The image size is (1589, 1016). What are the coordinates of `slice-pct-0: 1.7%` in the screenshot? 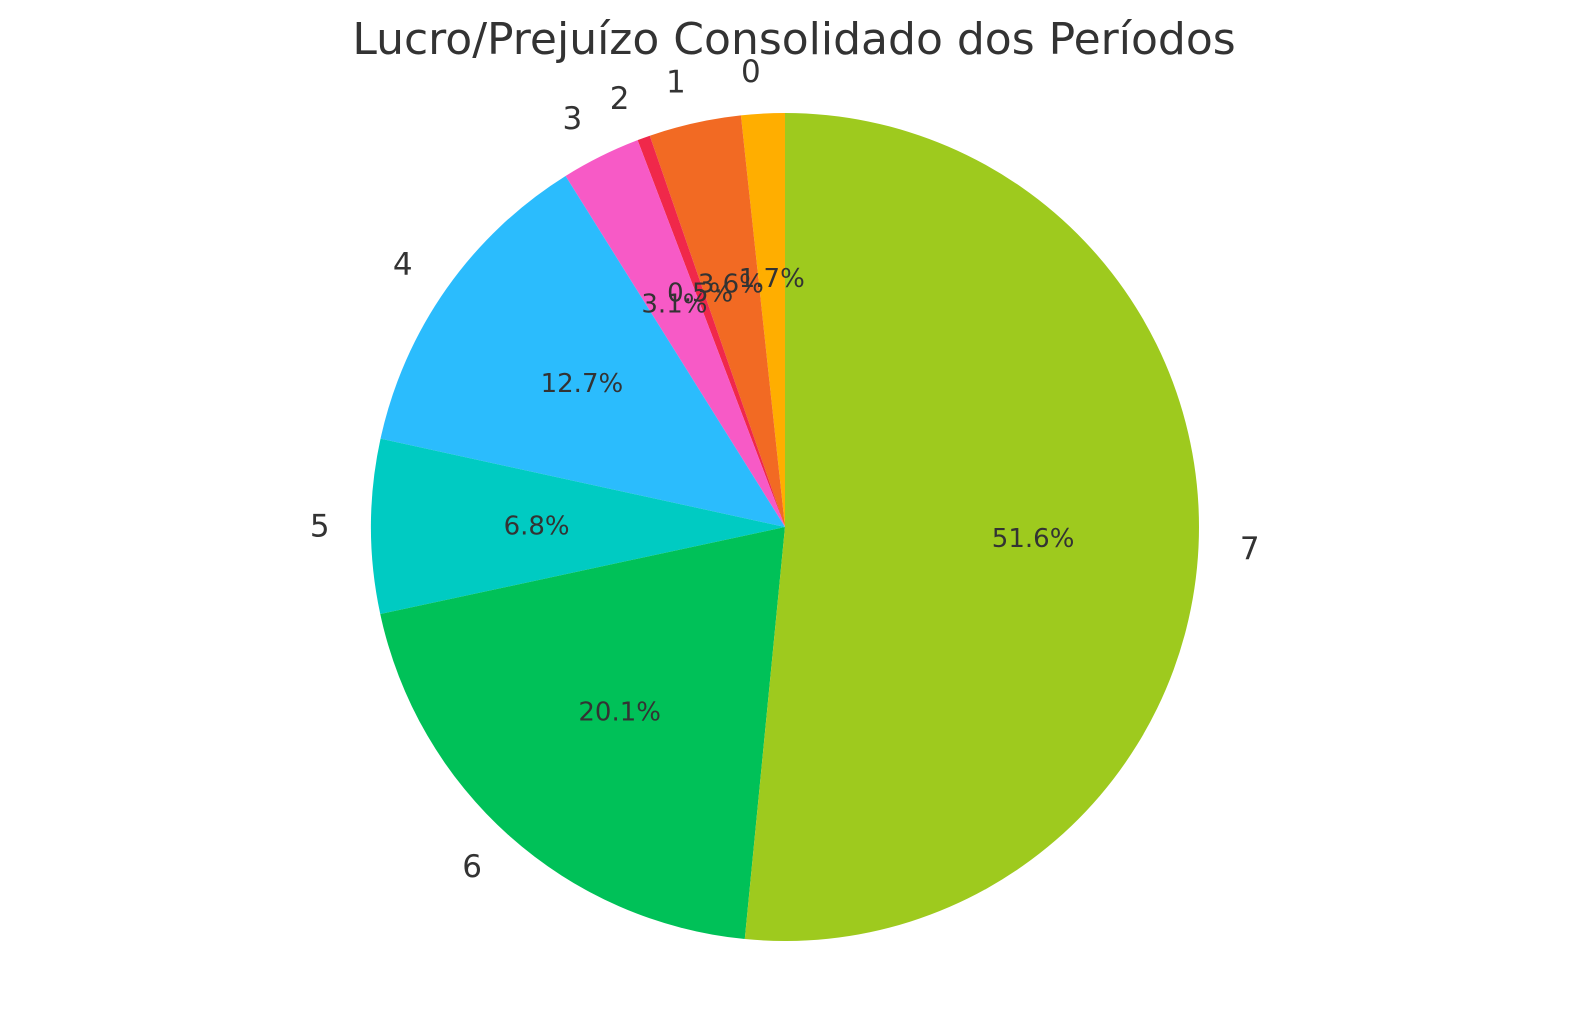 It's located at (772, 279).